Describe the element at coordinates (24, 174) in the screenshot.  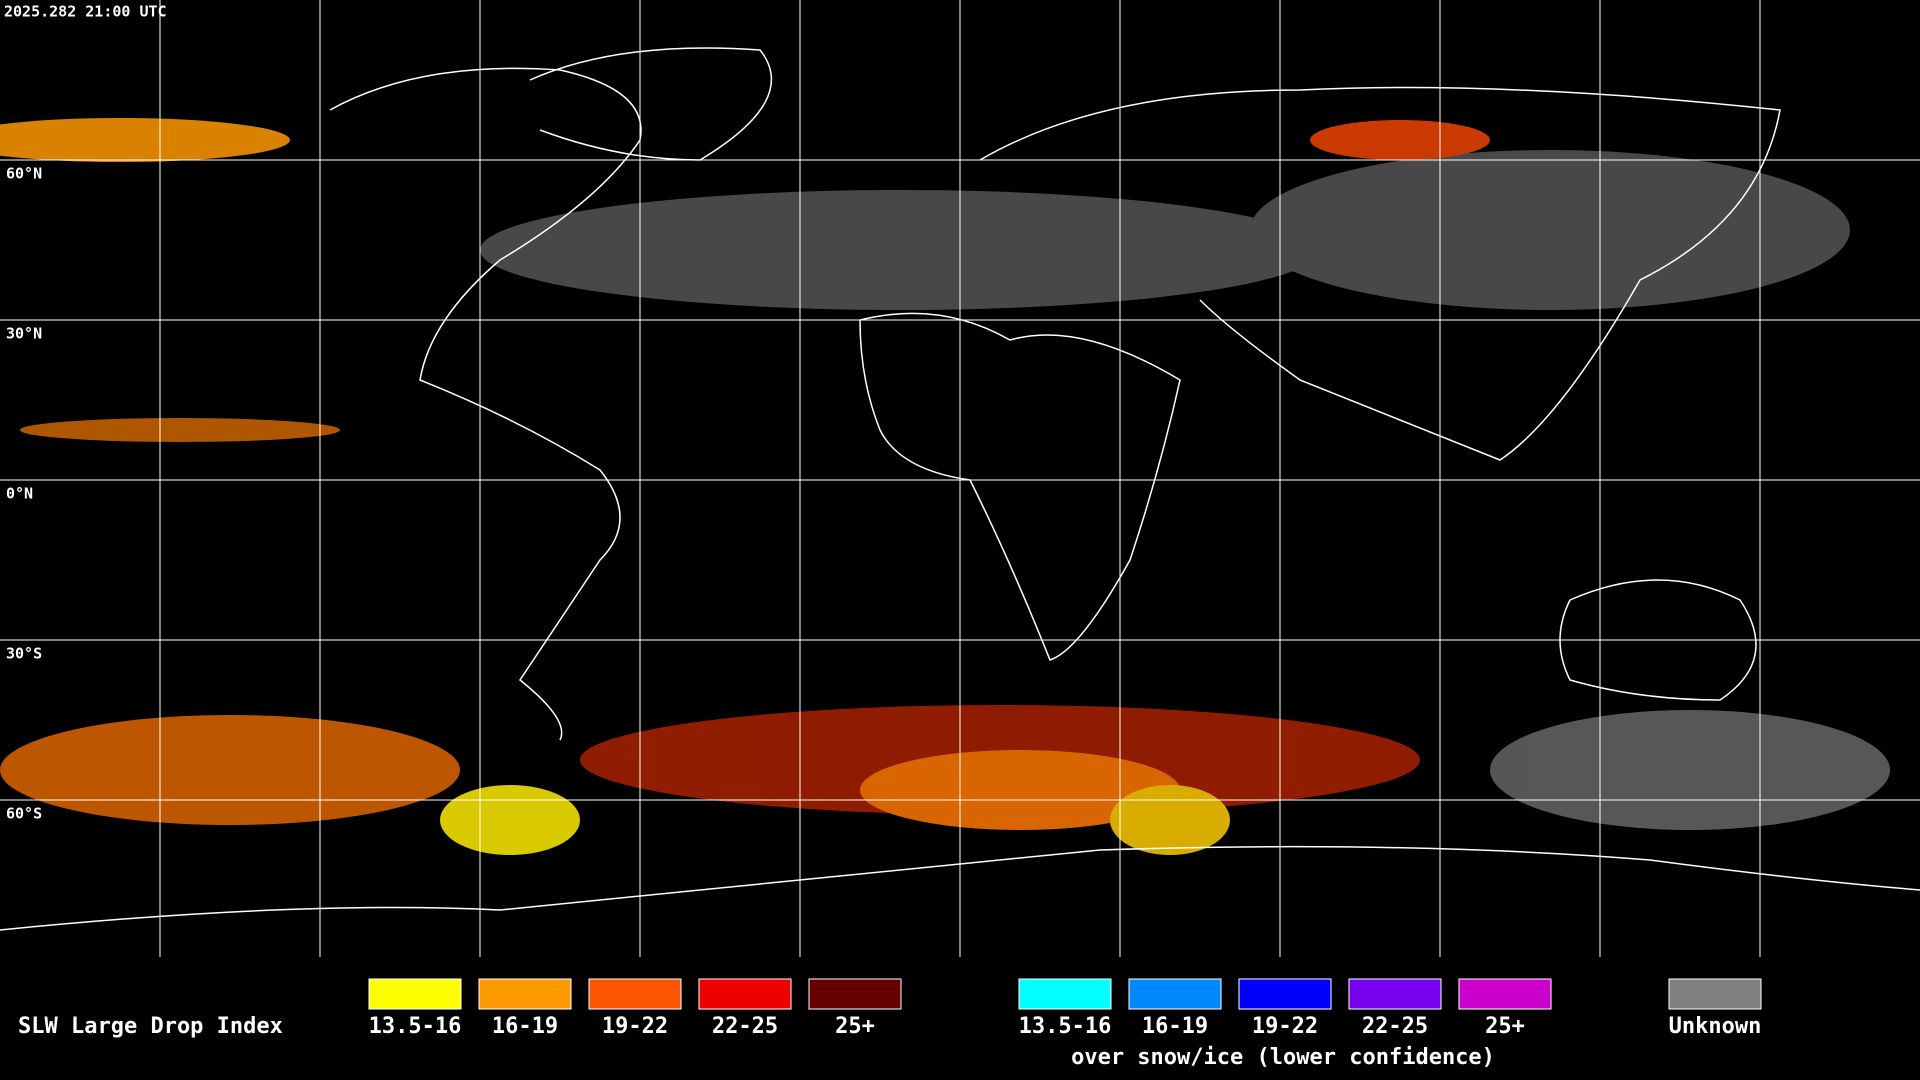
I see `lat-label: 60°N` at that location.